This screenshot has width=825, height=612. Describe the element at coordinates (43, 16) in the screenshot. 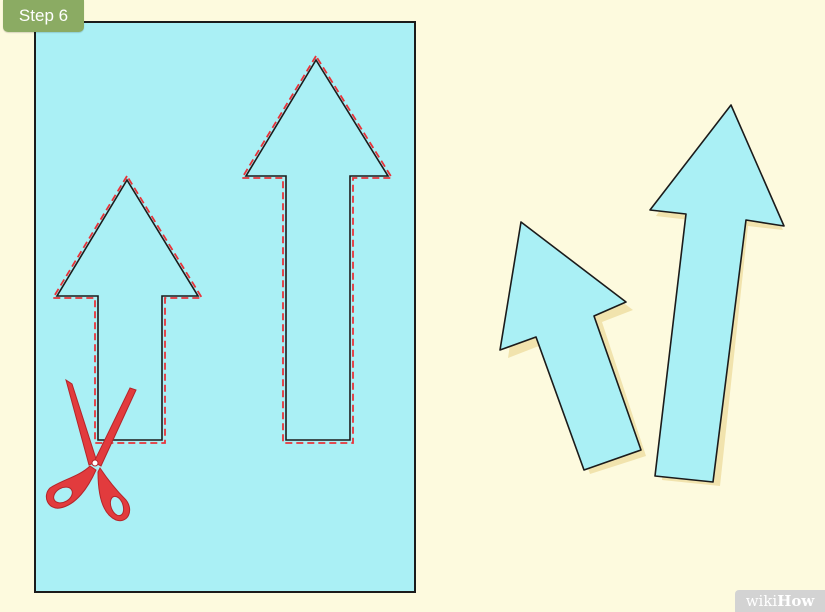

I see `step-badge: Step 6` at that location.